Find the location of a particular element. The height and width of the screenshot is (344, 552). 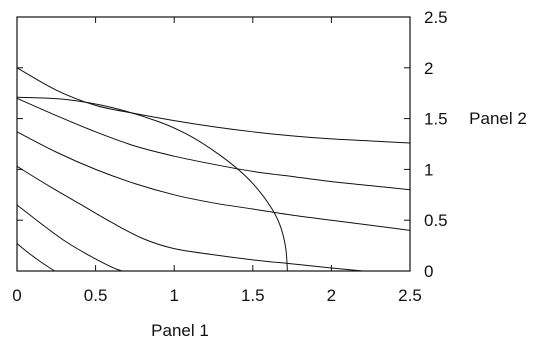

x-tick-label: 0 is located at coordinates (16, 295).